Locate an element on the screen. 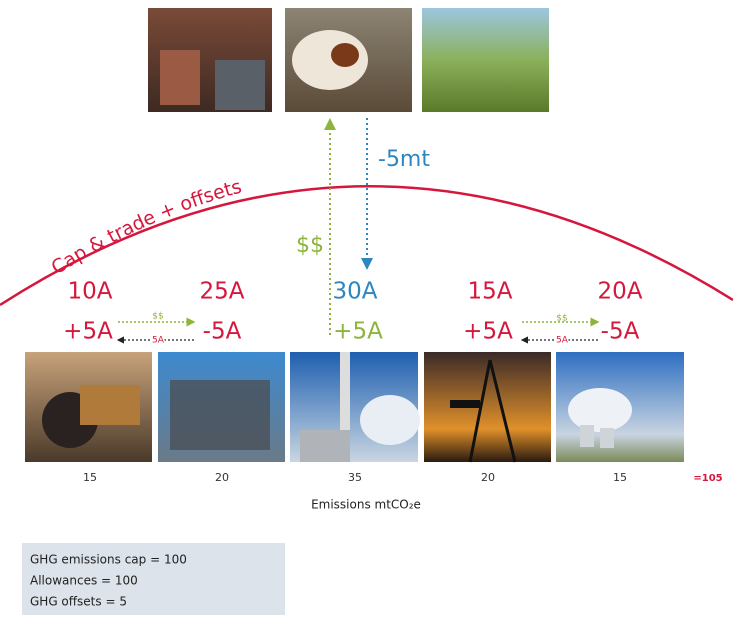 The width and height of the screenshot is (733, 617). arc-label-text: Cap & trade + offsets is located at coordinates (145, 227).